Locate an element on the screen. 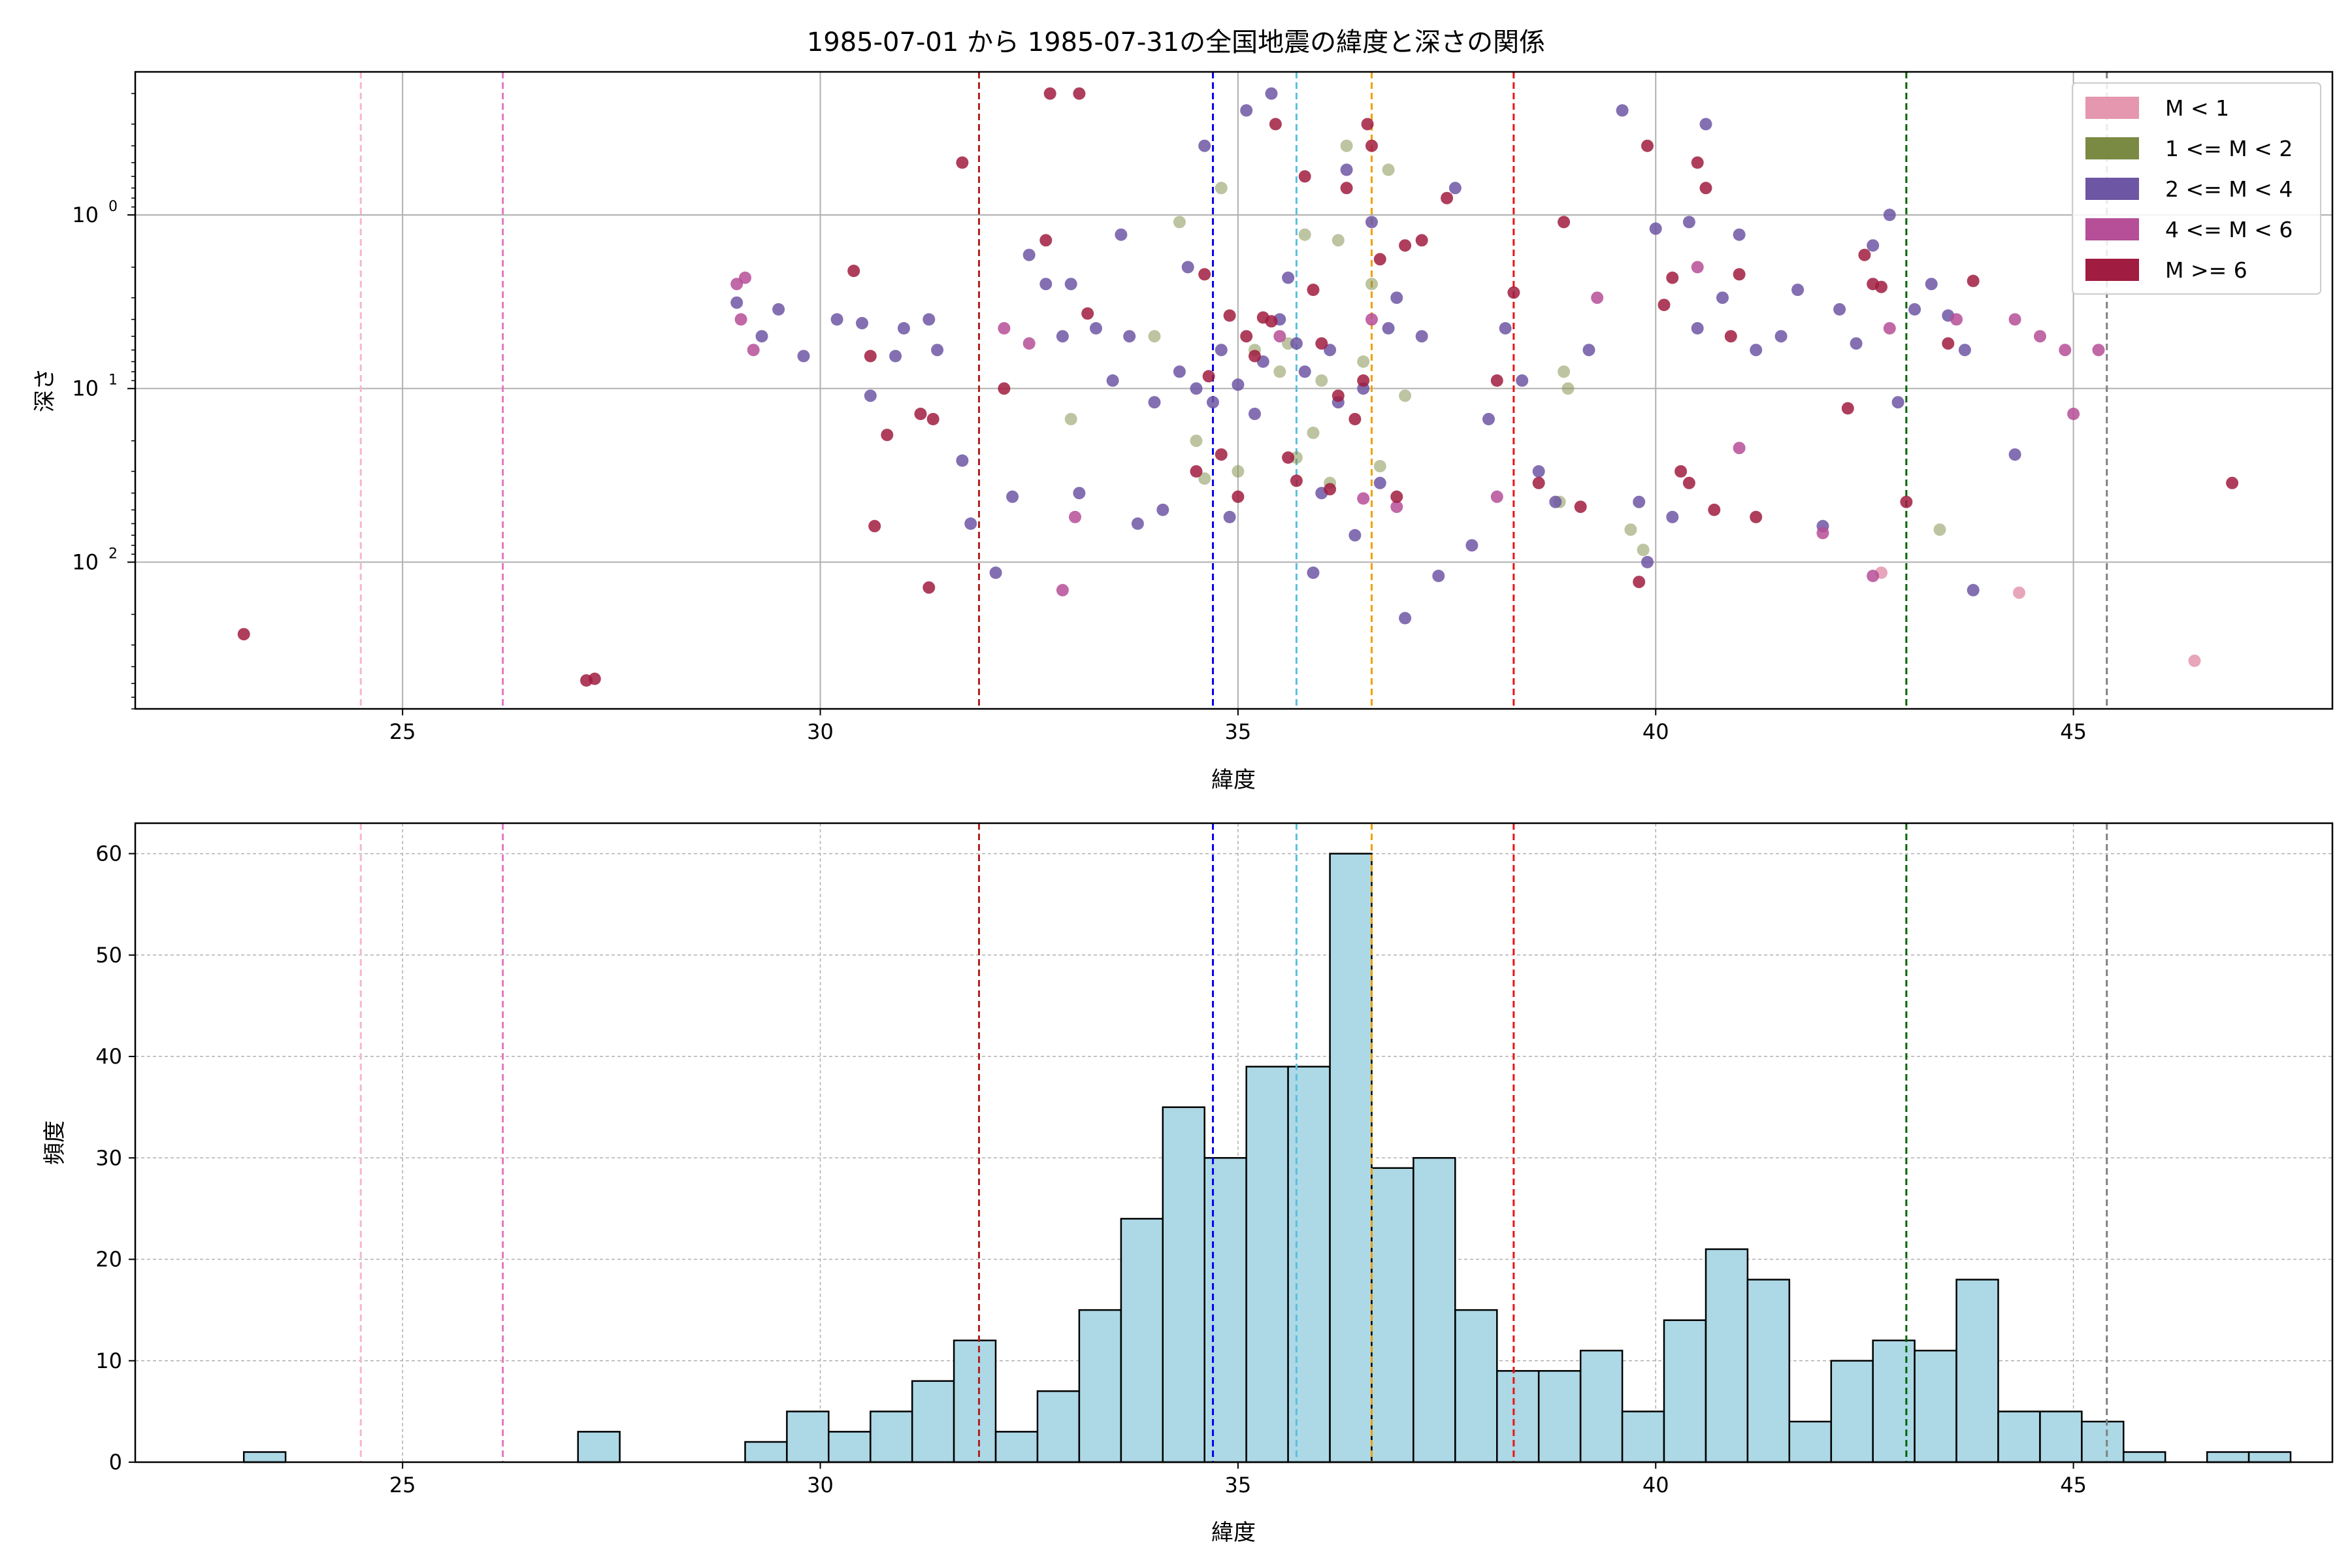 Image resolution: width=2352 pixels, height=1568 pixels. histogram-y-tick-label: 30 is located at coordinates (108, 1157).